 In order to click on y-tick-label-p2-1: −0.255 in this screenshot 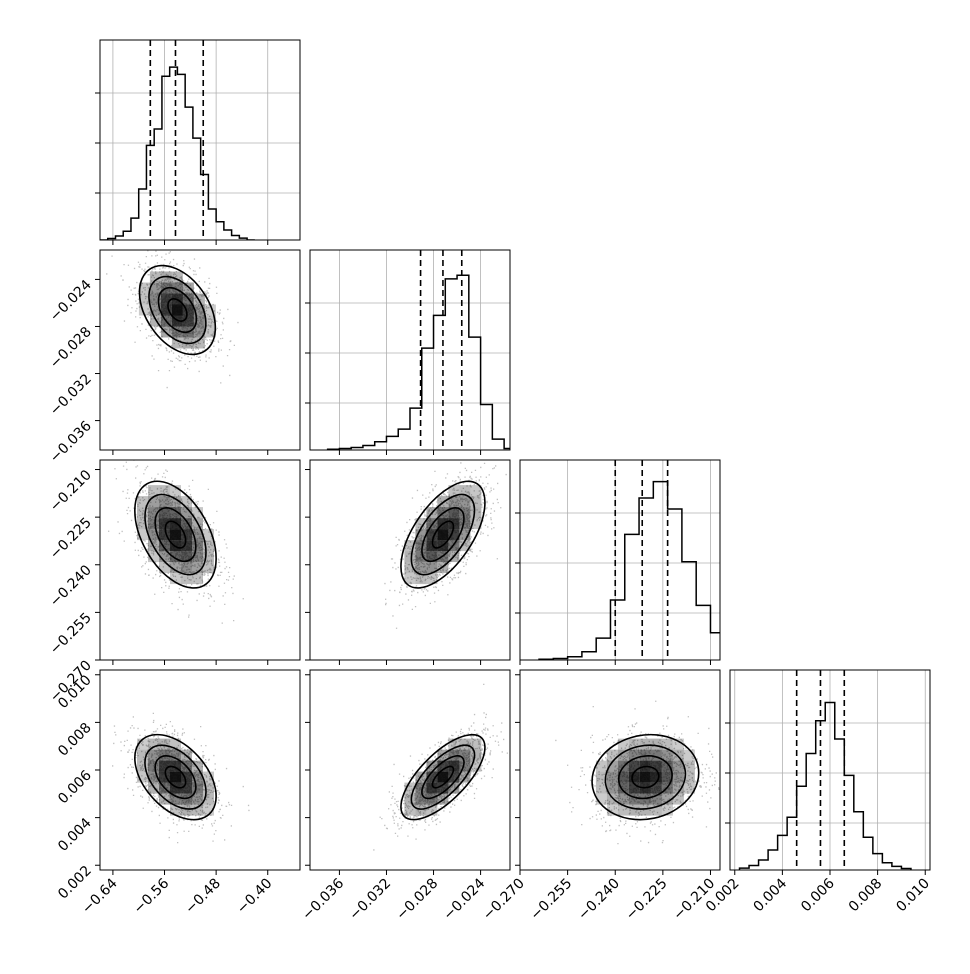, I will do `click(71, 634)`.